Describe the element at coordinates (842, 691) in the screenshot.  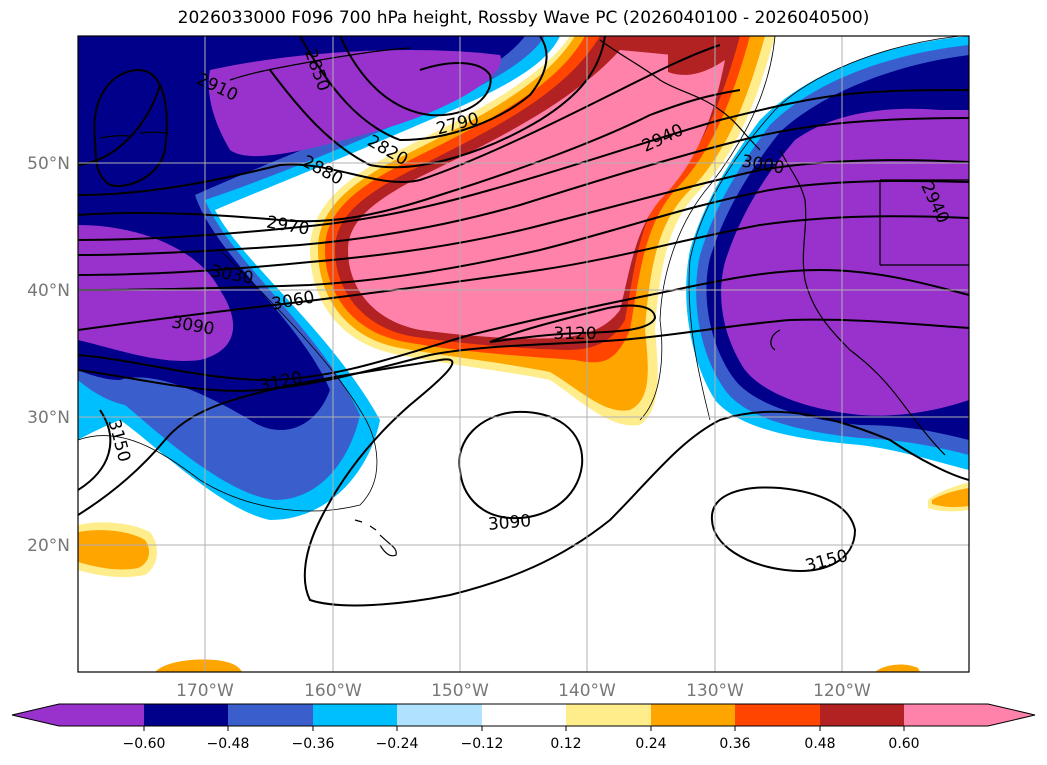
I see `lon-label: 120°W` at that location.